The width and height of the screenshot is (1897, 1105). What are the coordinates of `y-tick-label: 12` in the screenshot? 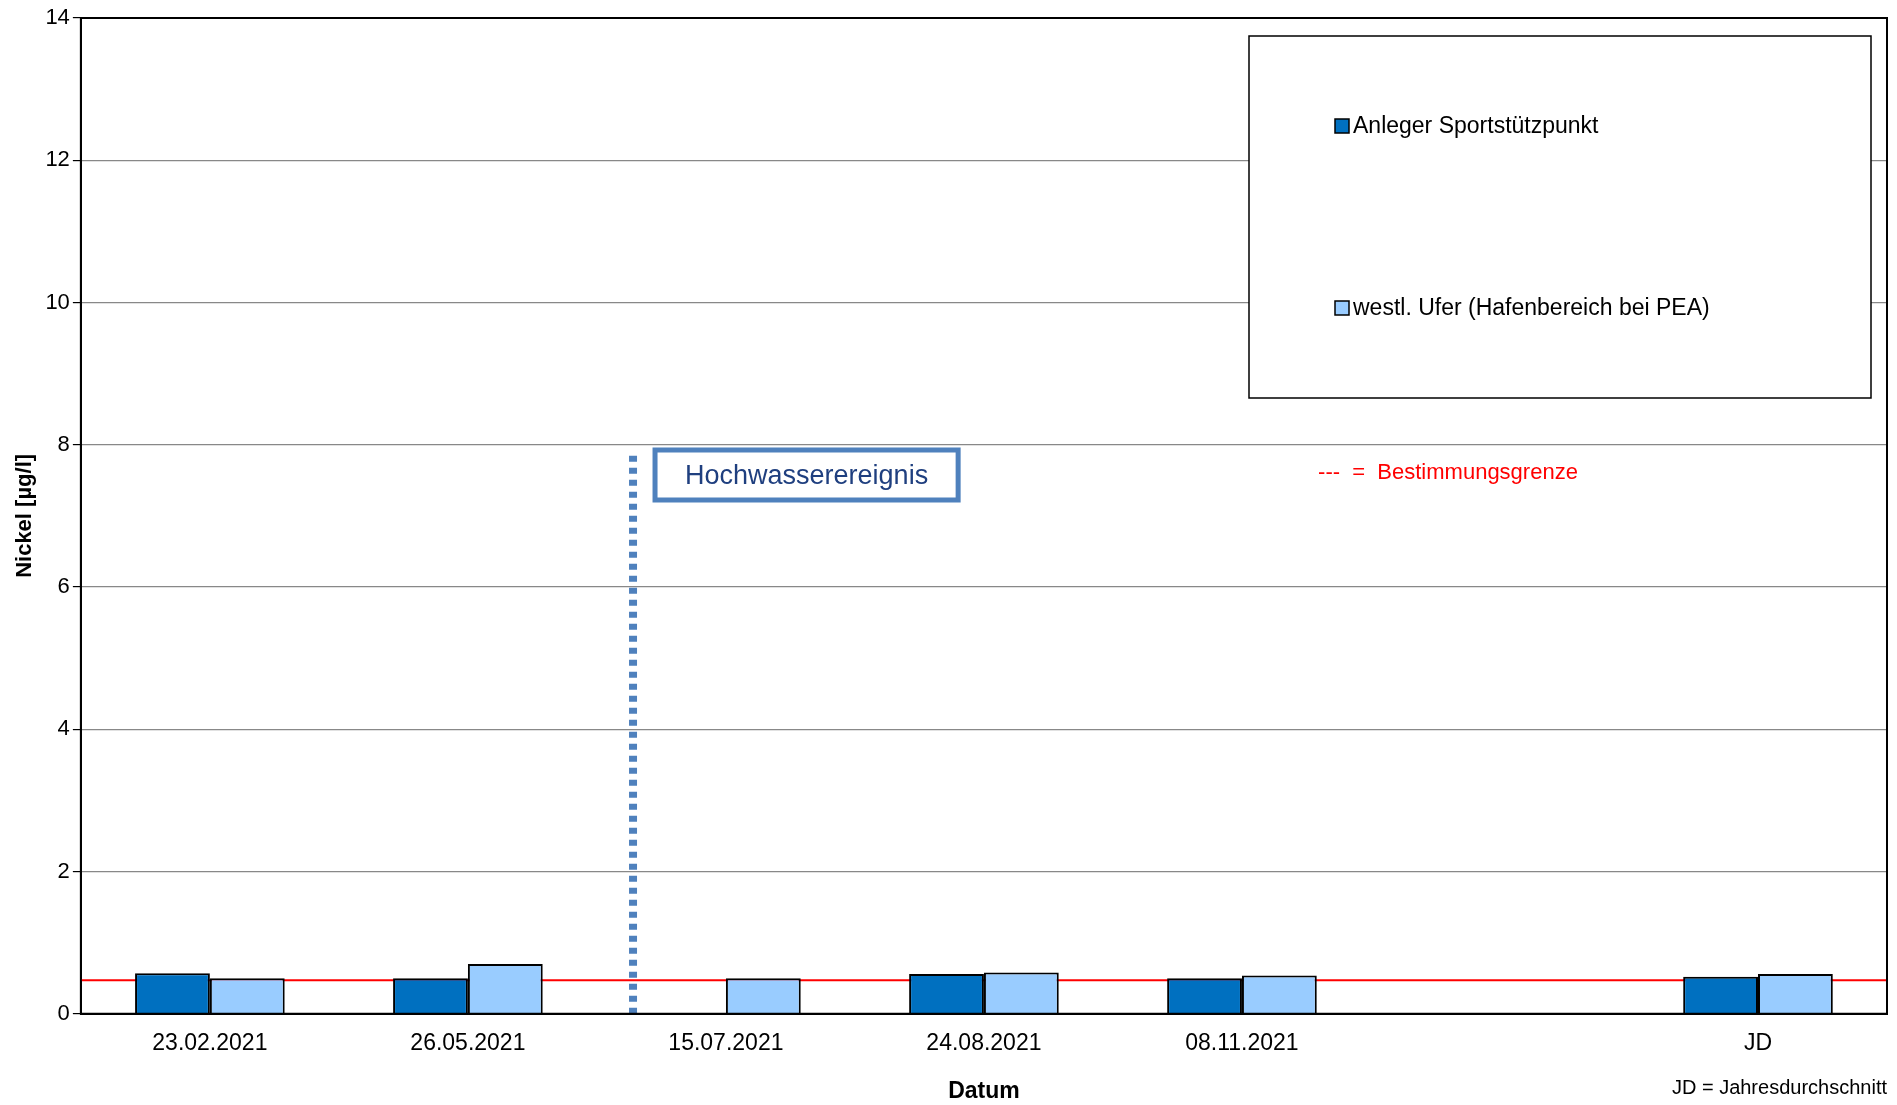 It's located at (57, 159).